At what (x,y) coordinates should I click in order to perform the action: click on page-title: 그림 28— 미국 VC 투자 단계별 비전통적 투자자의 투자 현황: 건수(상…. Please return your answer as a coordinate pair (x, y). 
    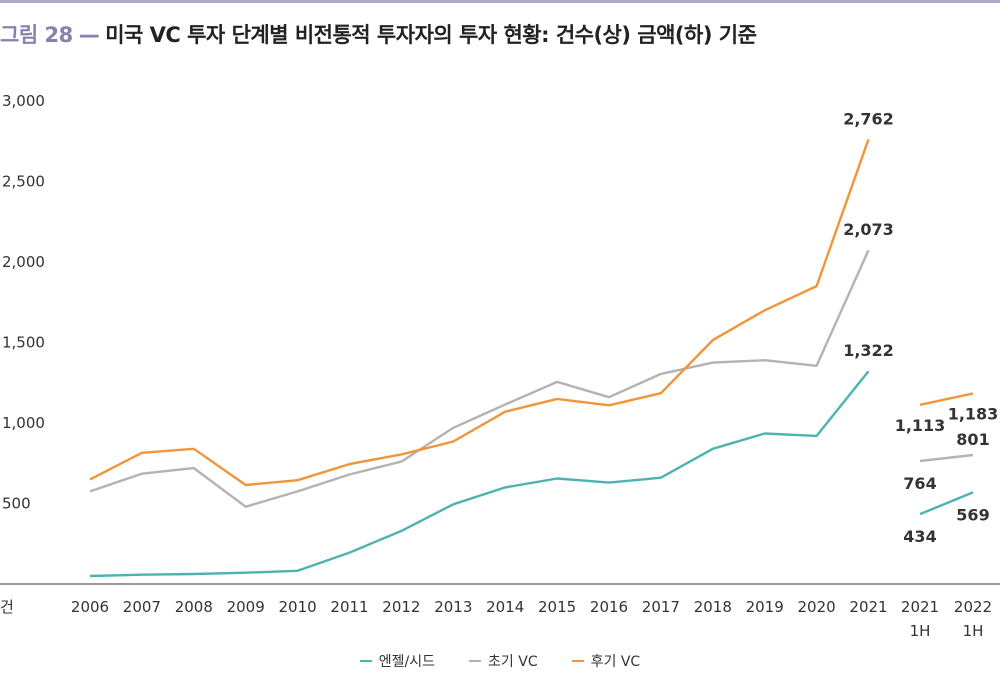
    Looking at the image, I should click on (378, 35).